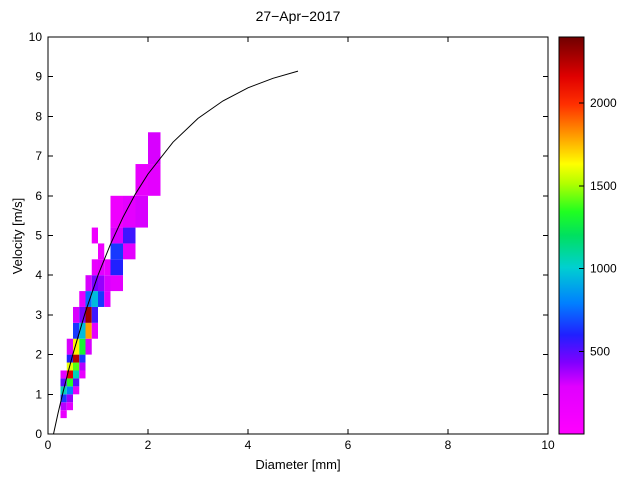 The width and height of the screenshot is (640, 480). What do you see at coordinates (17, 236) in the screenshot?
I see `y-axis-label: Velocity [m/s]` at bounding box center [17, 236].